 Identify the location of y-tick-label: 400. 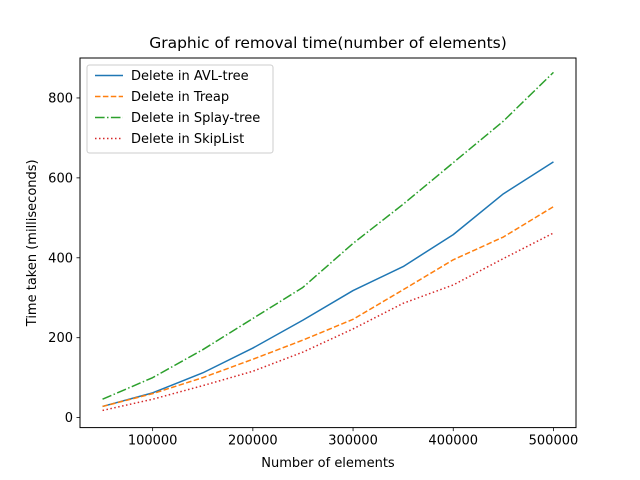
(60, 258).